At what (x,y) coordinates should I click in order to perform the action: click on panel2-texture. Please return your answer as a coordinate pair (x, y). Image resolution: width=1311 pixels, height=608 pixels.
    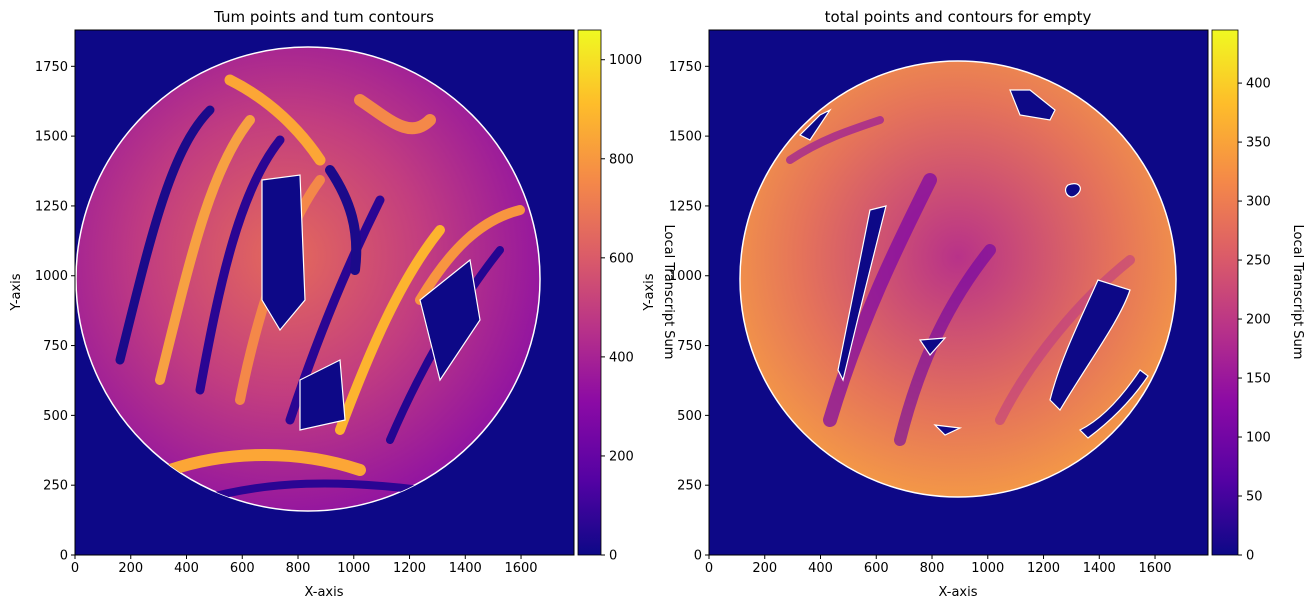
    Looking at the image, I should click on (960, 281).